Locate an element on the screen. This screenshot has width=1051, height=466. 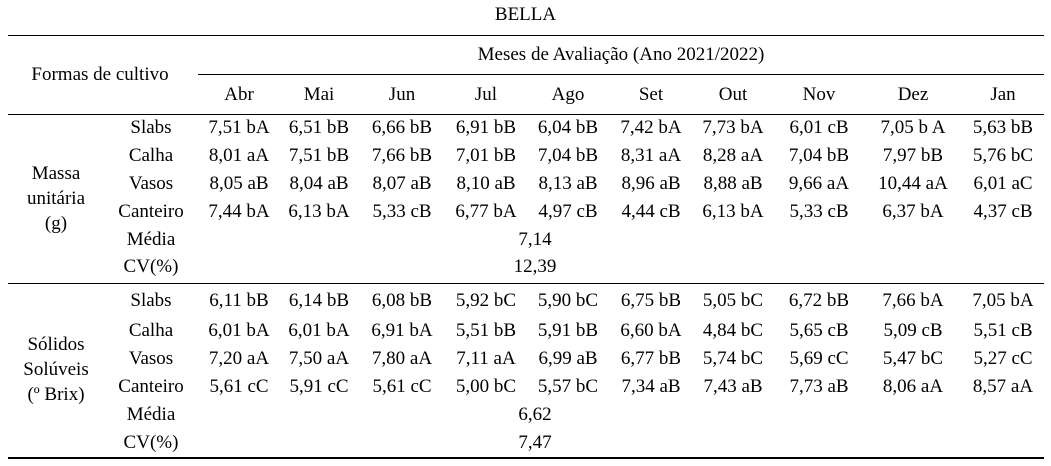
table-cell: 8,88 aB is located at coordinates (733, 183).